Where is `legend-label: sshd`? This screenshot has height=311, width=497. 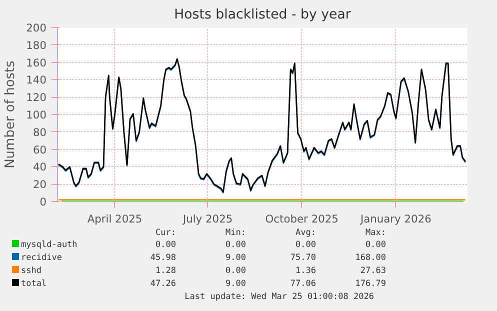
legend-label: sshd is located at coordinates (31, 271).